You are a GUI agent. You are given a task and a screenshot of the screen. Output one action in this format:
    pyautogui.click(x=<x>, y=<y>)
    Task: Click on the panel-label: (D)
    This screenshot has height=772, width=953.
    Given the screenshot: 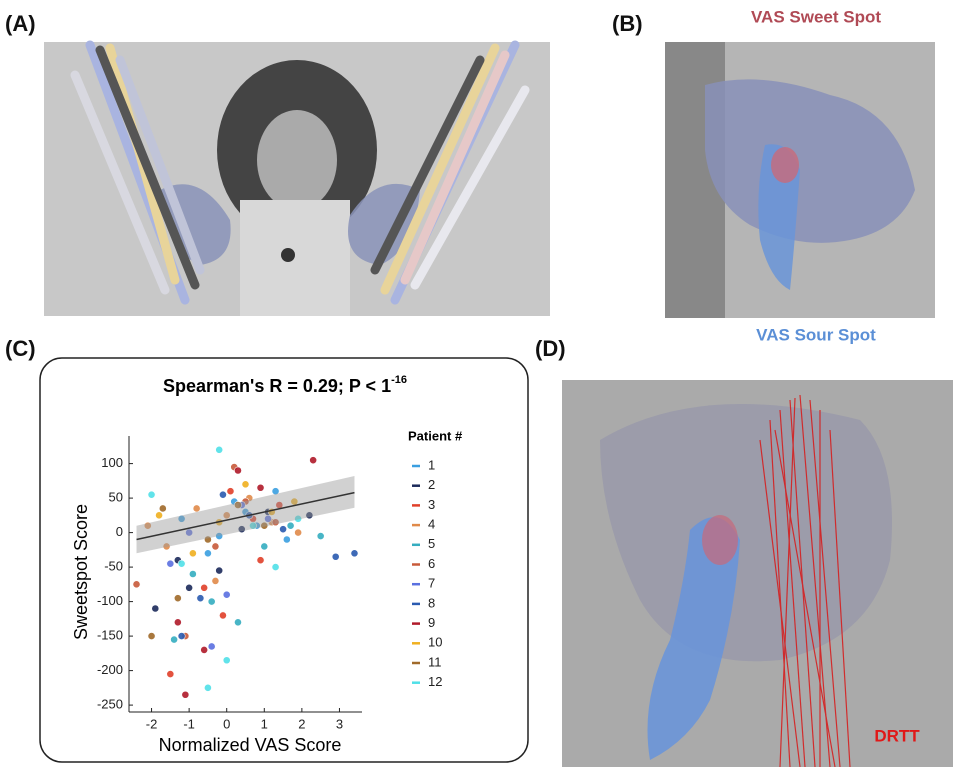 What is the action you would take?
    pyautogui.click(x=550, y=348)
    